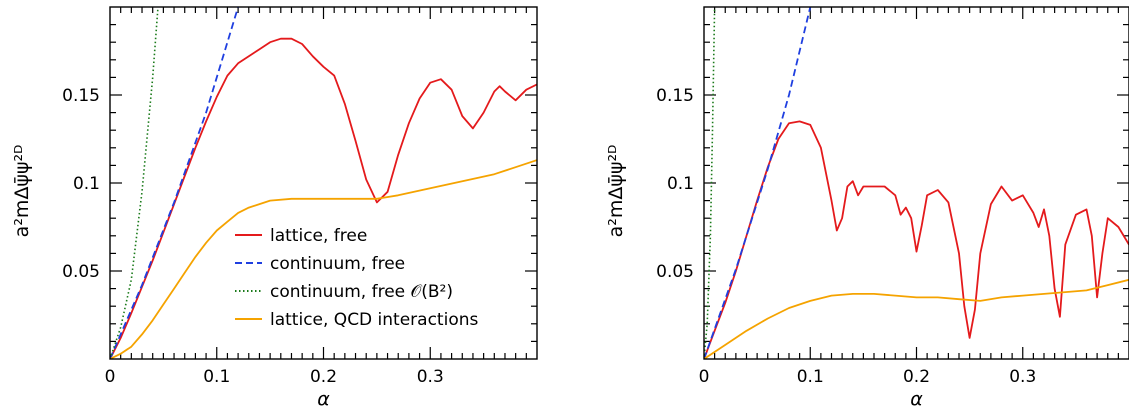 This screenshot has width=1129, height=417. Describe the element at coordinates (318, 236) in the screenshot. I see `legend-label: lattice, free` at that location.